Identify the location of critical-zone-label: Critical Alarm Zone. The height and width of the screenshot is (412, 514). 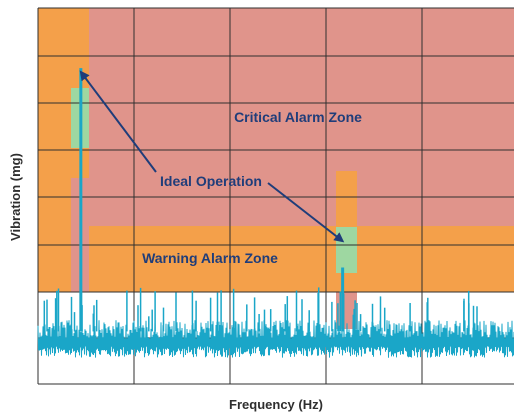
(298, 117).